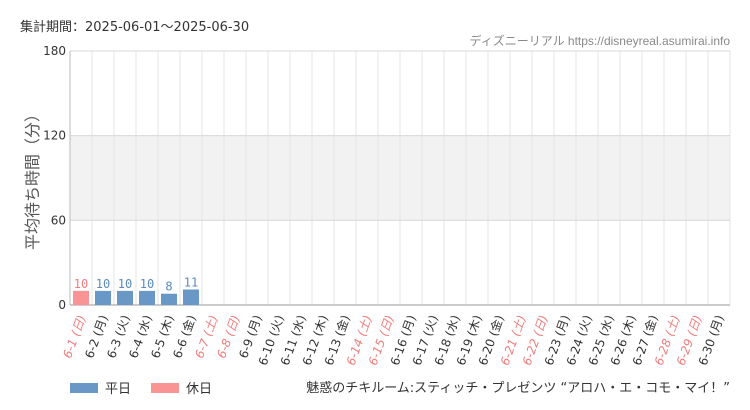 The width and height of the screenshot is (750, 410). What do you see at coordinates (147, 387) in the screenshot?
I see `legend: 平日 休日` at bounding box center [147, 387].